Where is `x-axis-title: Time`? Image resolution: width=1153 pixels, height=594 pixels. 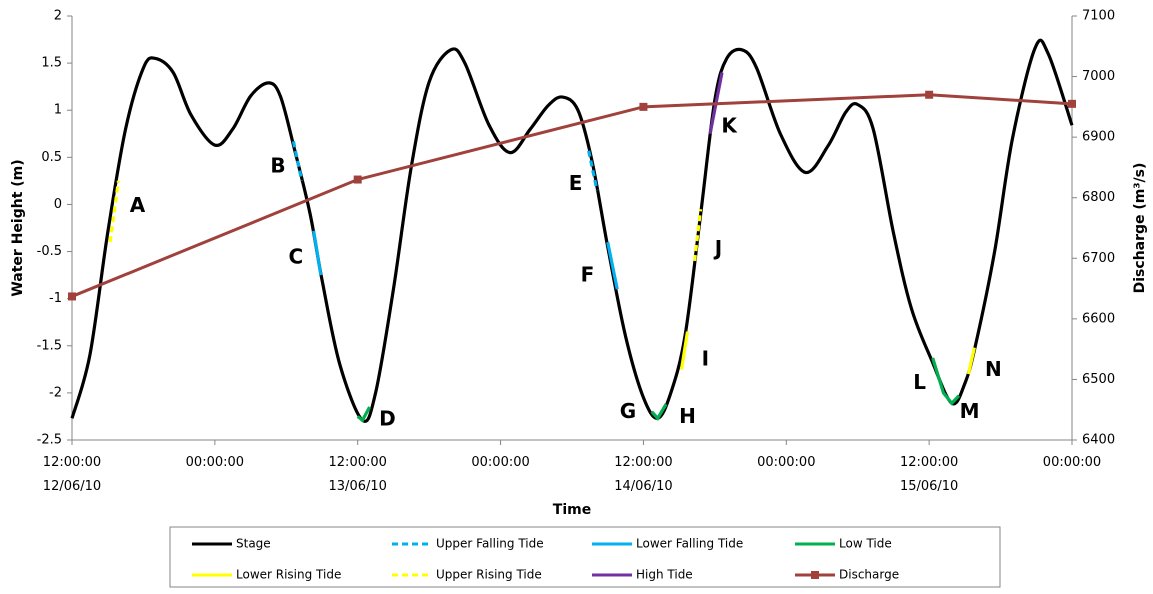
x-axis-title: Time is located at coordinates (572, 510).